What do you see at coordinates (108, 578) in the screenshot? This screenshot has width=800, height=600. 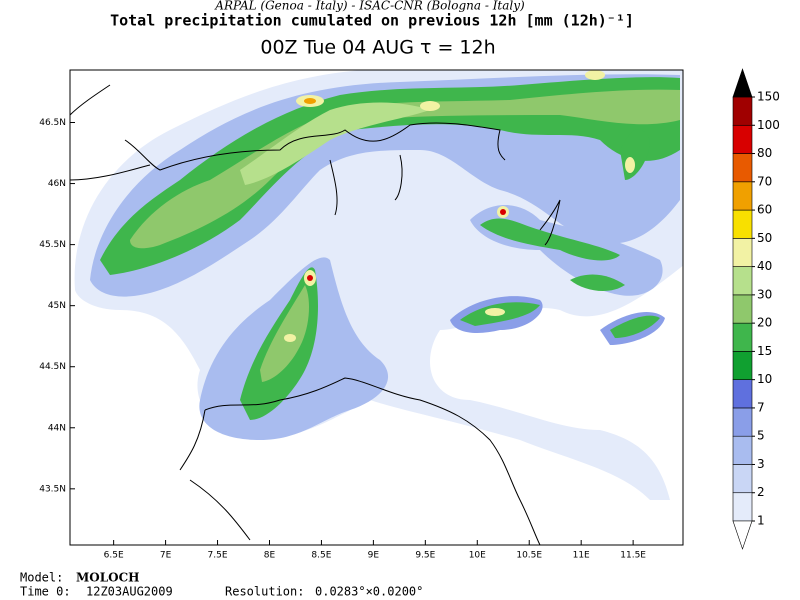 I see `model: MOLOCH` at bounding box center [108, 578].